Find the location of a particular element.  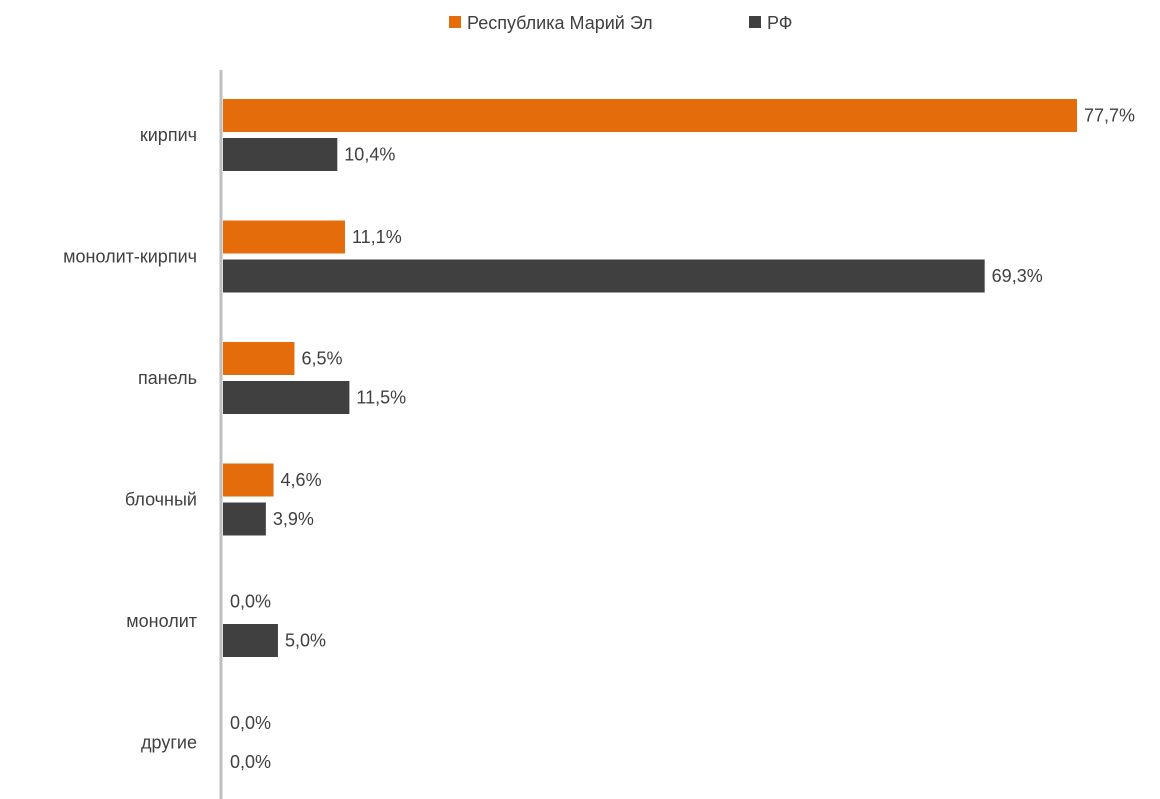

data-label: 10,4% is located at coordinates (369, 155).